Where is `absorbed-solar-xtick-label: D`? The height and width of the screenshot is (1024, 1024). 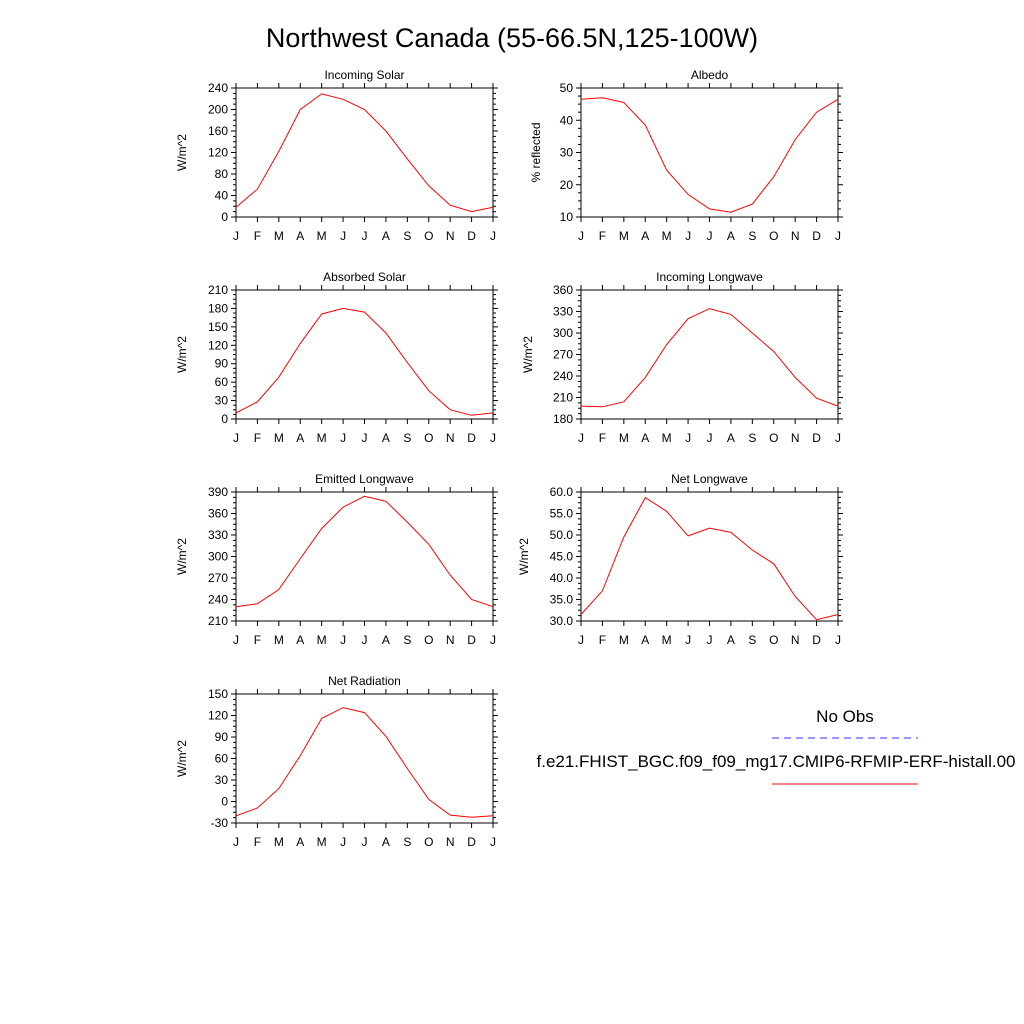 absorbed-solar-xtick-label: D is located at coordinates (471, 438).